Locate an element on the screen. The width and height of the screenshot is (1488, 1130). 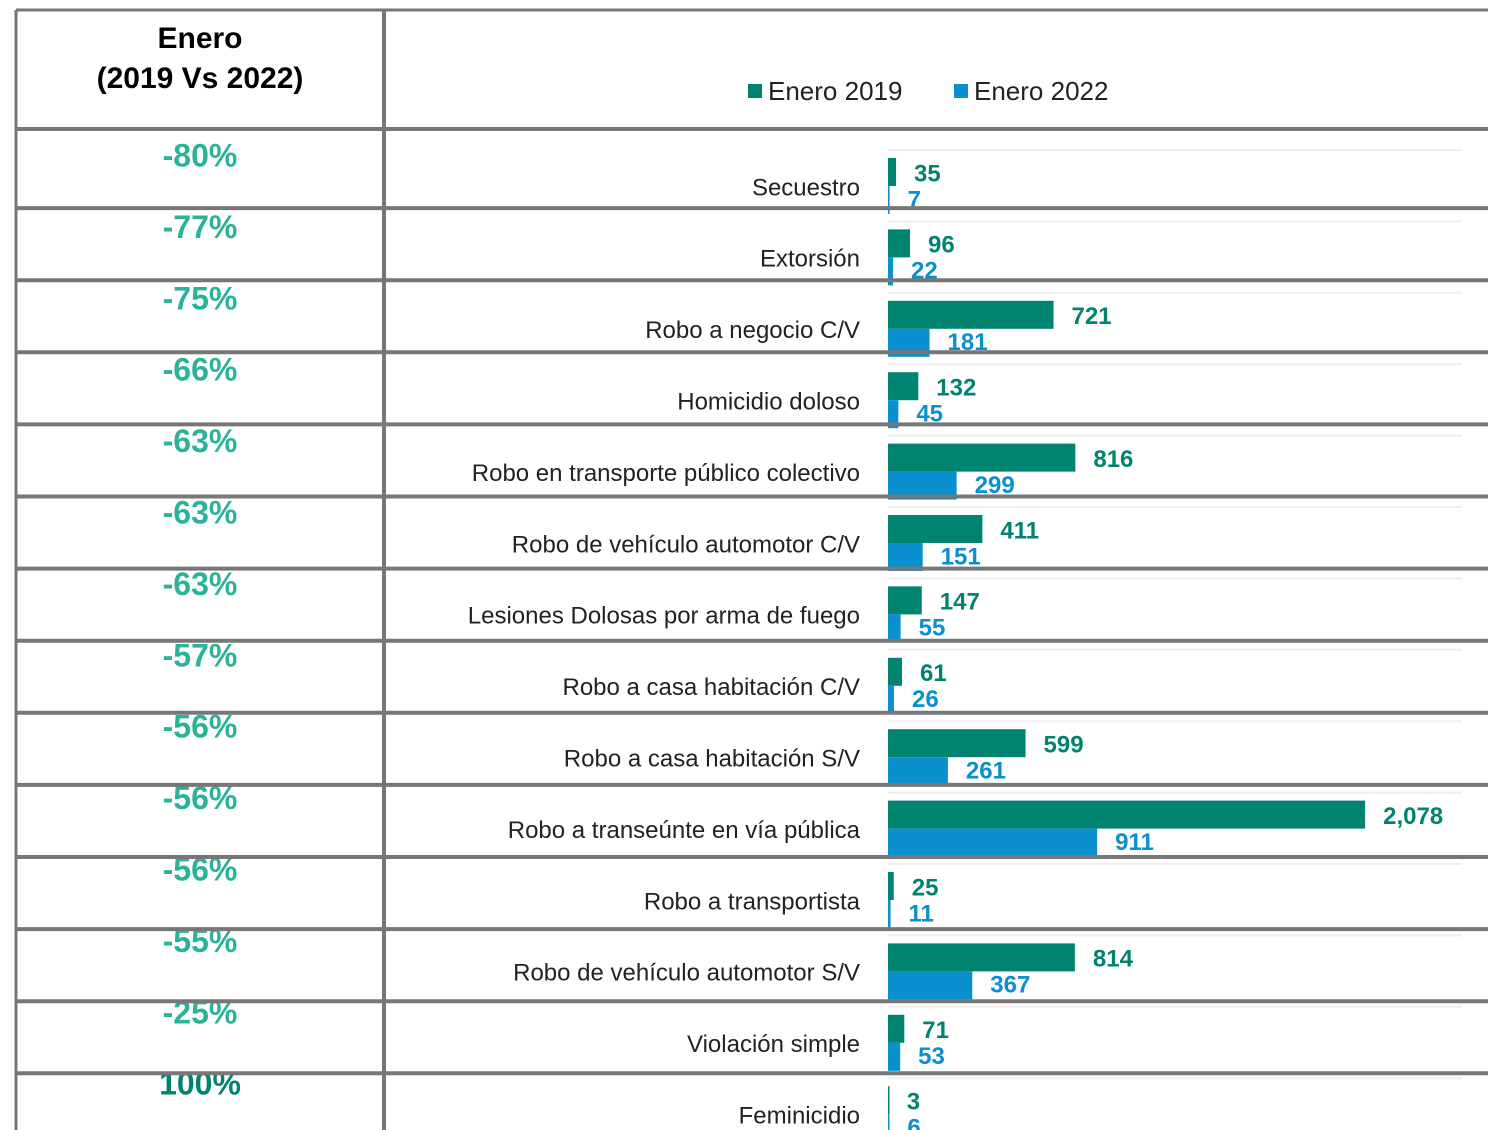
legend-label: Enero 2022 is located at coordinates (1041, 91).